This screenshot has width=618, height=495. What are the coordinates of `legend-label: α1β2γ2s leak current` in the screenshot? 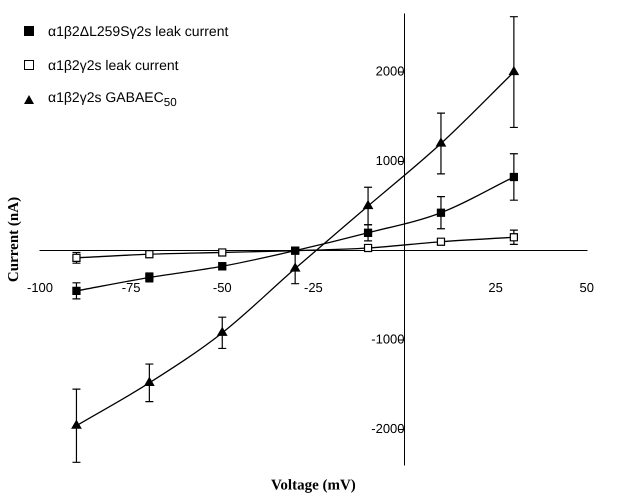 It's located at (113, 65).